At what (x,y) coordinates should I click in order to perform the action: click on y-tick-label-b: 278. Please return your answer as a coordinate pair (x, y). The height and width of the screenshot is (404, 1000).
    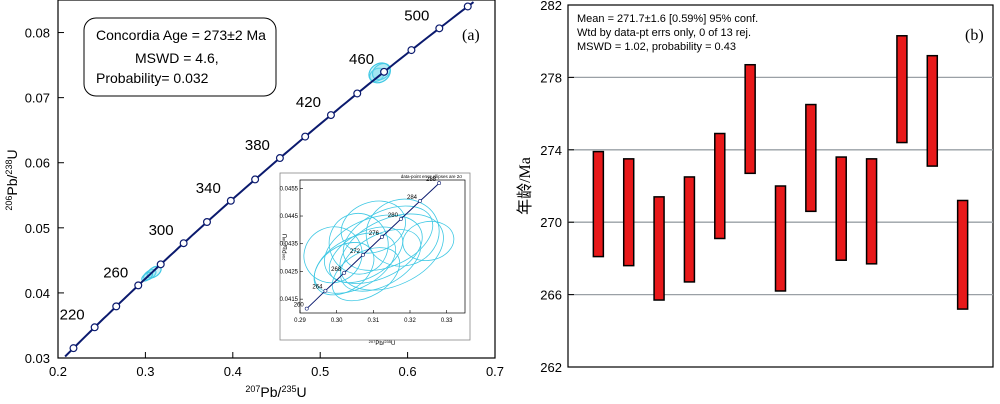
    Looking at the image, I should click on (551, 77).